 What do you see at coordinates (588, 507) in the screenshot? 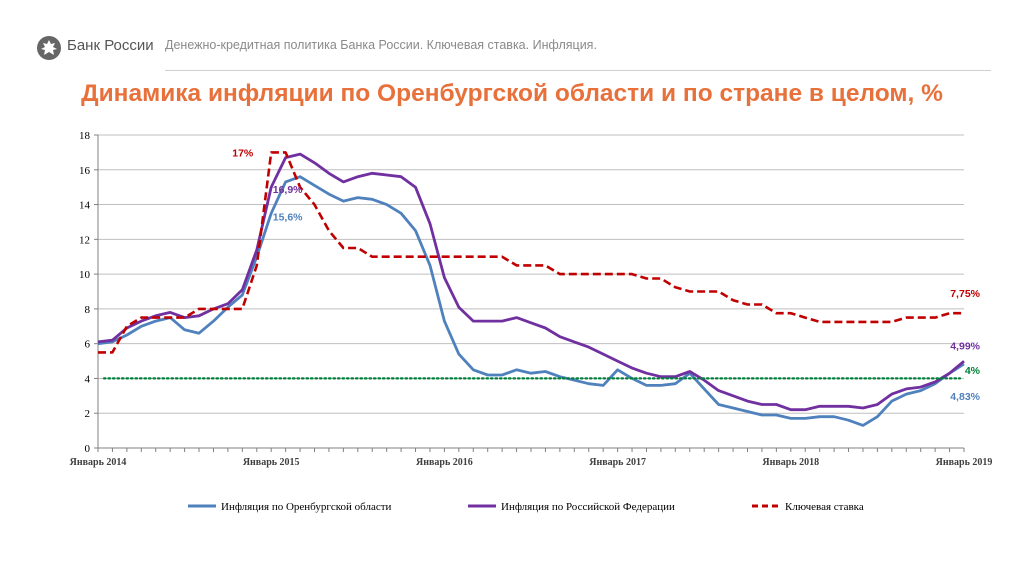
I see `legend-label: Инфляция по Российской Федерации` at bounding box center [588, 507].